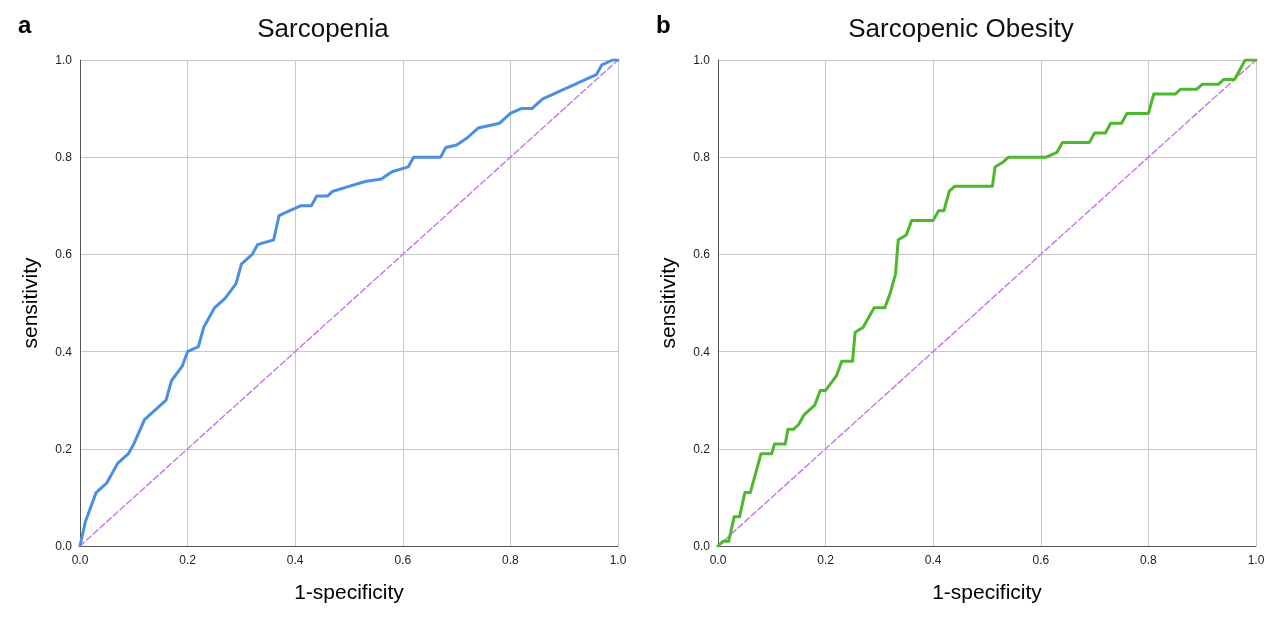  Describe the element at coordinates (323, 28) in the screenshot. I see `chart-title: Sarcopenia` at that location.